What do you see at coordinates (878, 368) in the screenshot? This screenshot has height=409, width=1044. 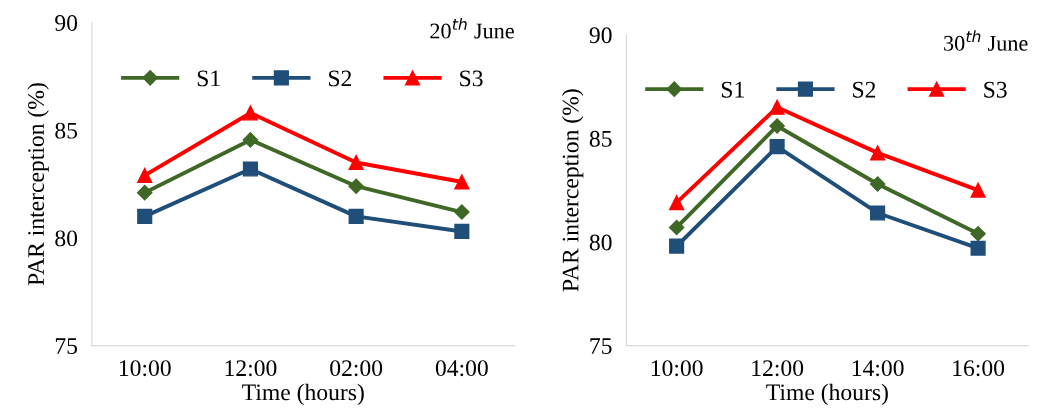 I see `x-tick-label: 14:00` at bounding box center [878, 368].